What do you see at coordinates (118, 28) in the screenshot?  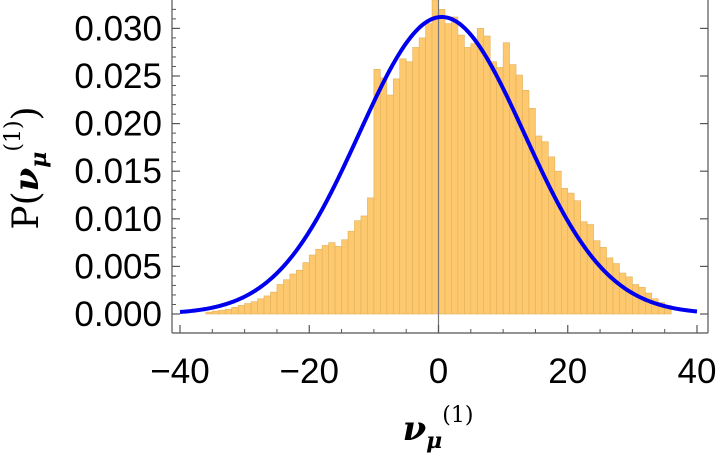 I see `y-tick-label: 0.030` at bounding box center [118, 28].